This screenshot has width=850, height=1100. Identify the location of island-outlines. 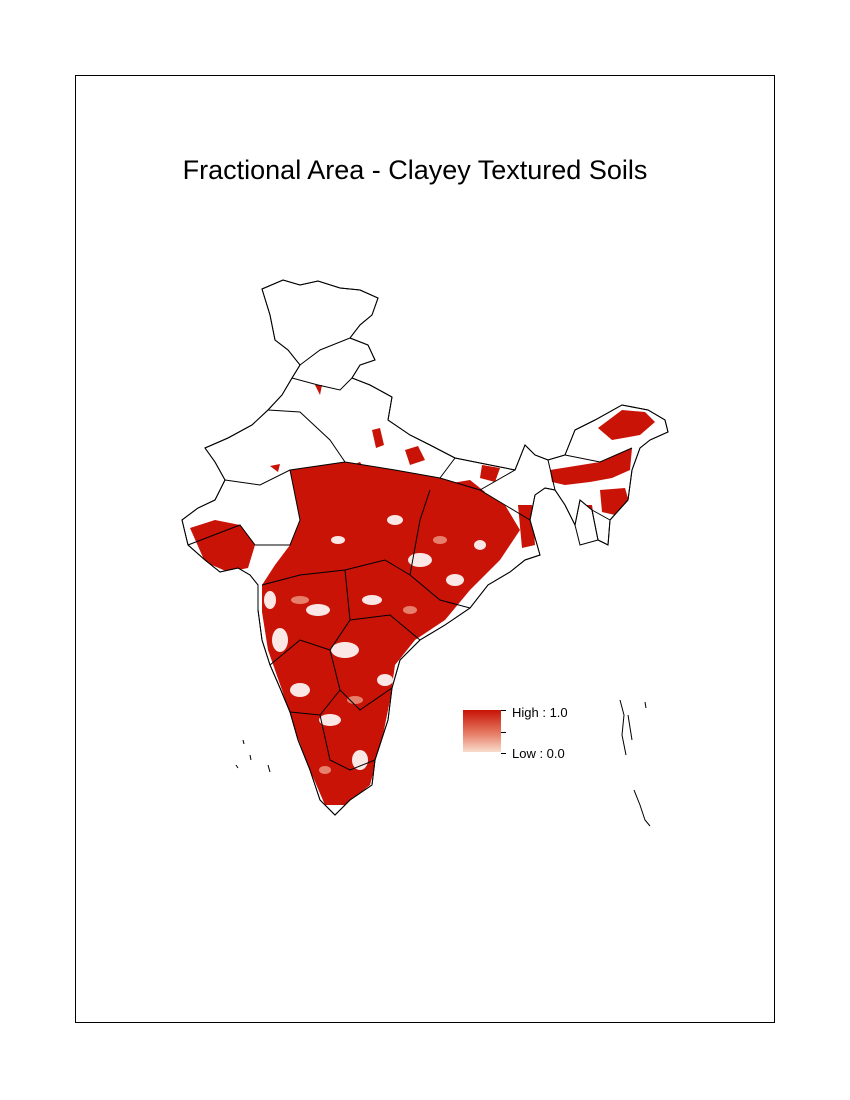
(443, 763).